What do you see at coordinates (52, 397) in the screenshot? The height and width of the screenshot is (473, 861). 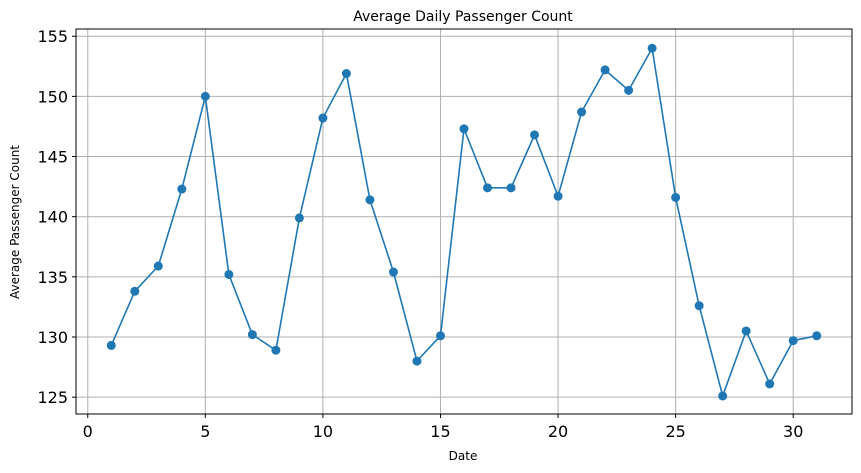 I see `y-tick-label: 125` at bounding box center [52, 397].